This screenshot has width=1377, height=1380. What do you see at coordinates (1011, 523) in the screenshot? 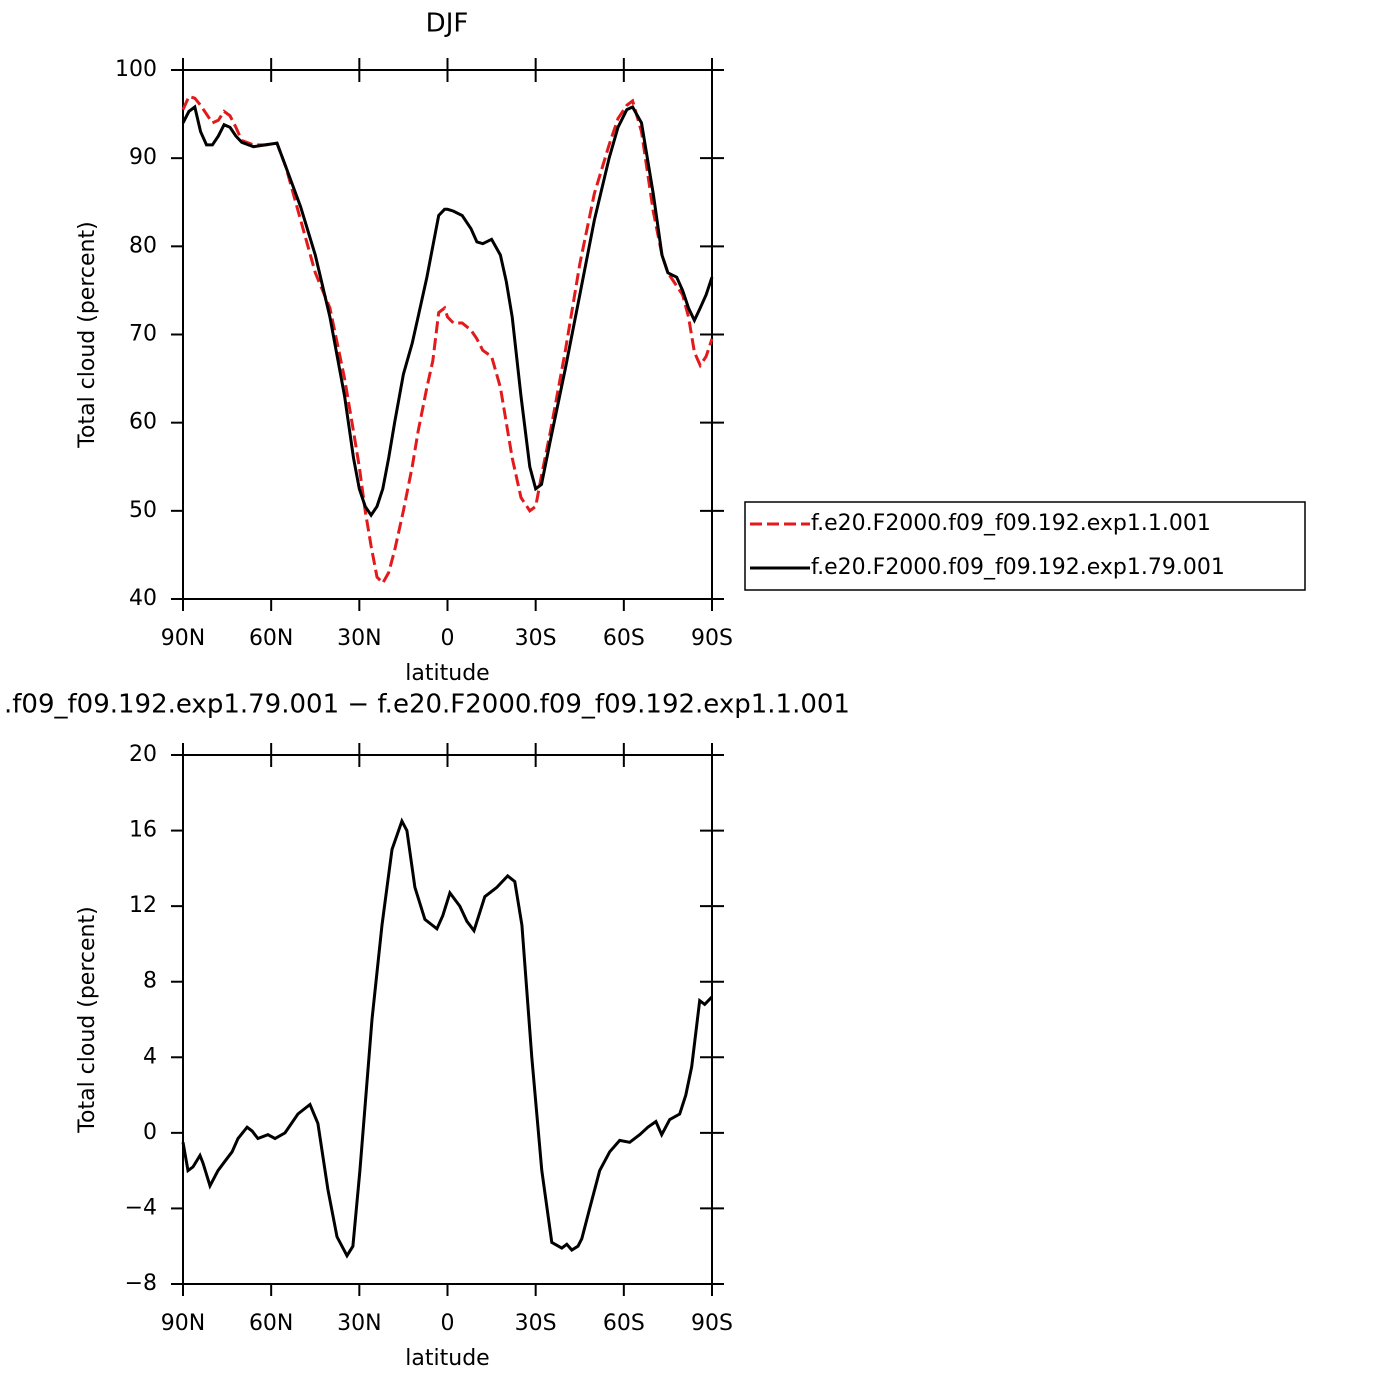
I see `legend-label: f.e20.F2000.f09_f09.192.exp1.1.001` at bounding box center [1011, 523].